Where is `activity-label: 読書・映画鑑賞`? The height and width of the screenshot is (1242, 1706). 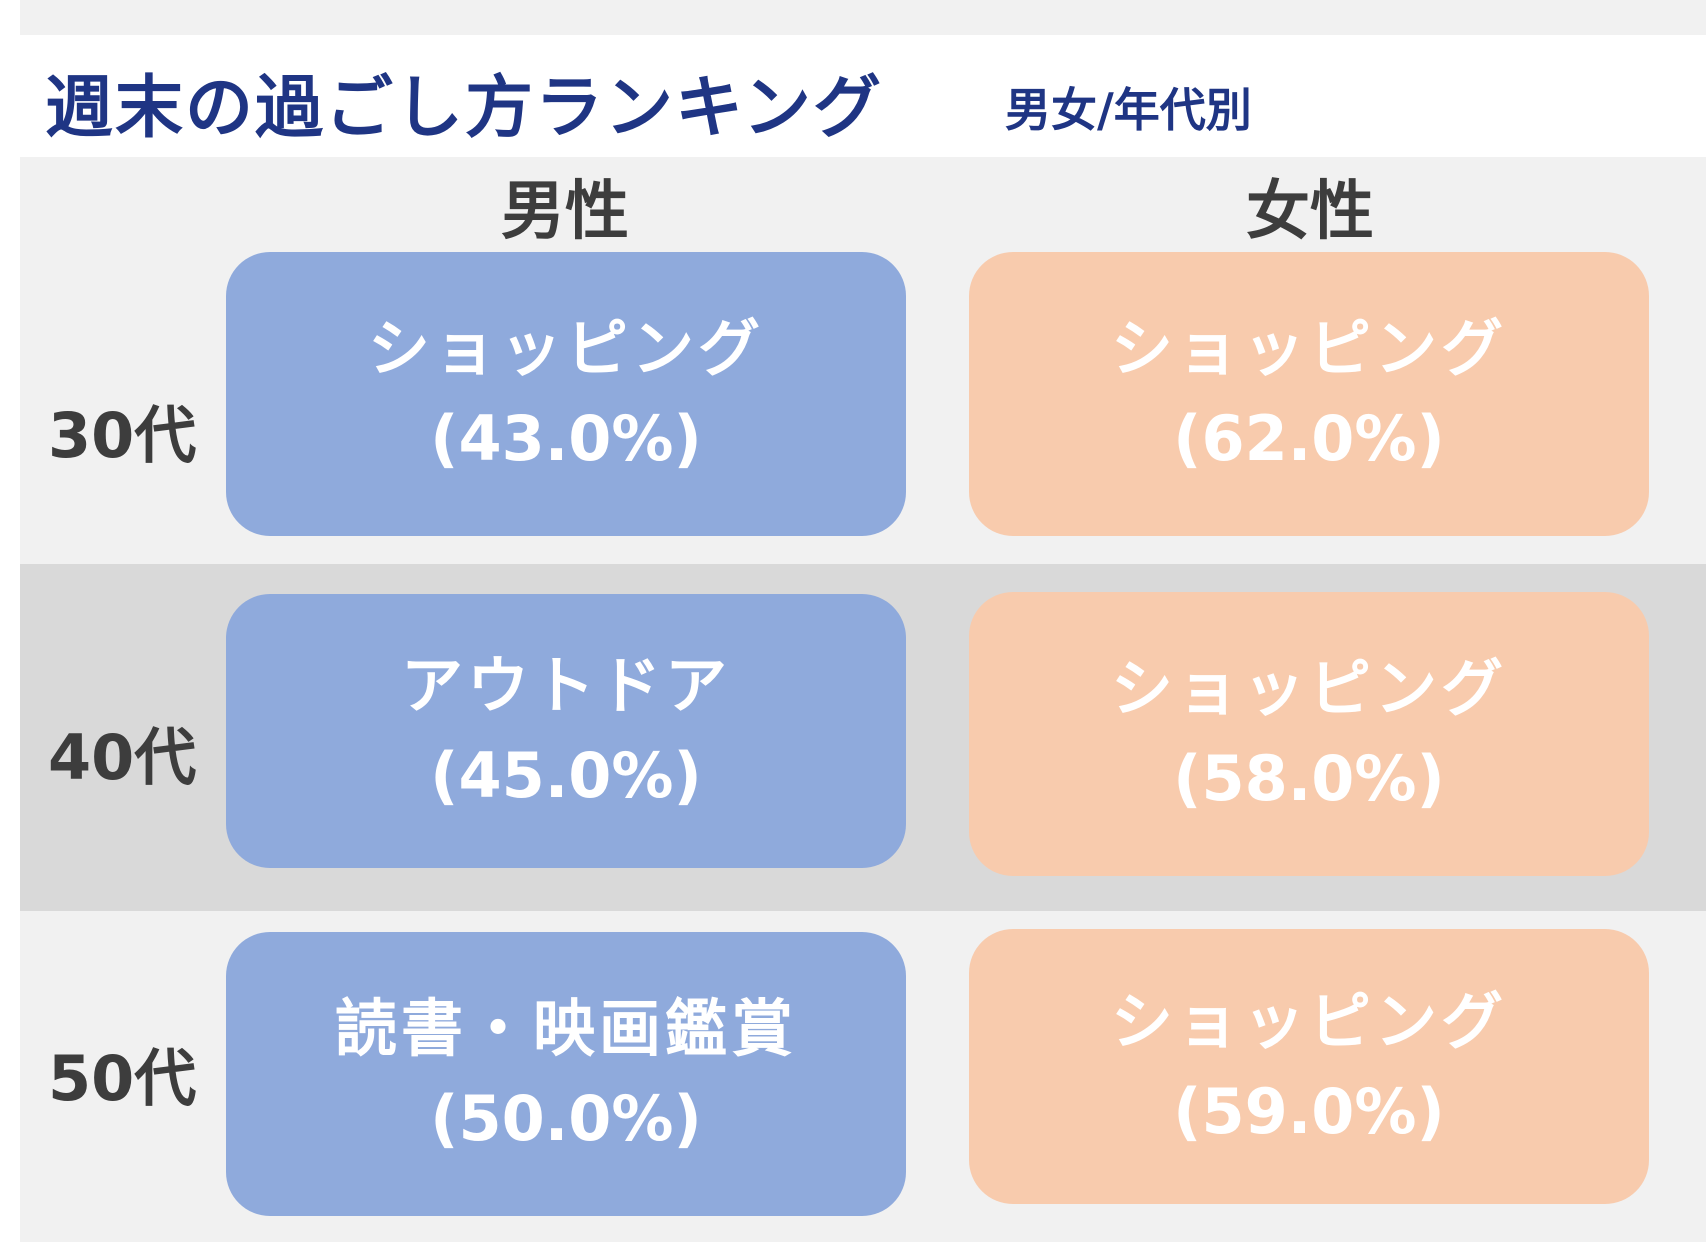 activity-label: 読書・映画鑑賞 is located at coordinates (565, 1028).